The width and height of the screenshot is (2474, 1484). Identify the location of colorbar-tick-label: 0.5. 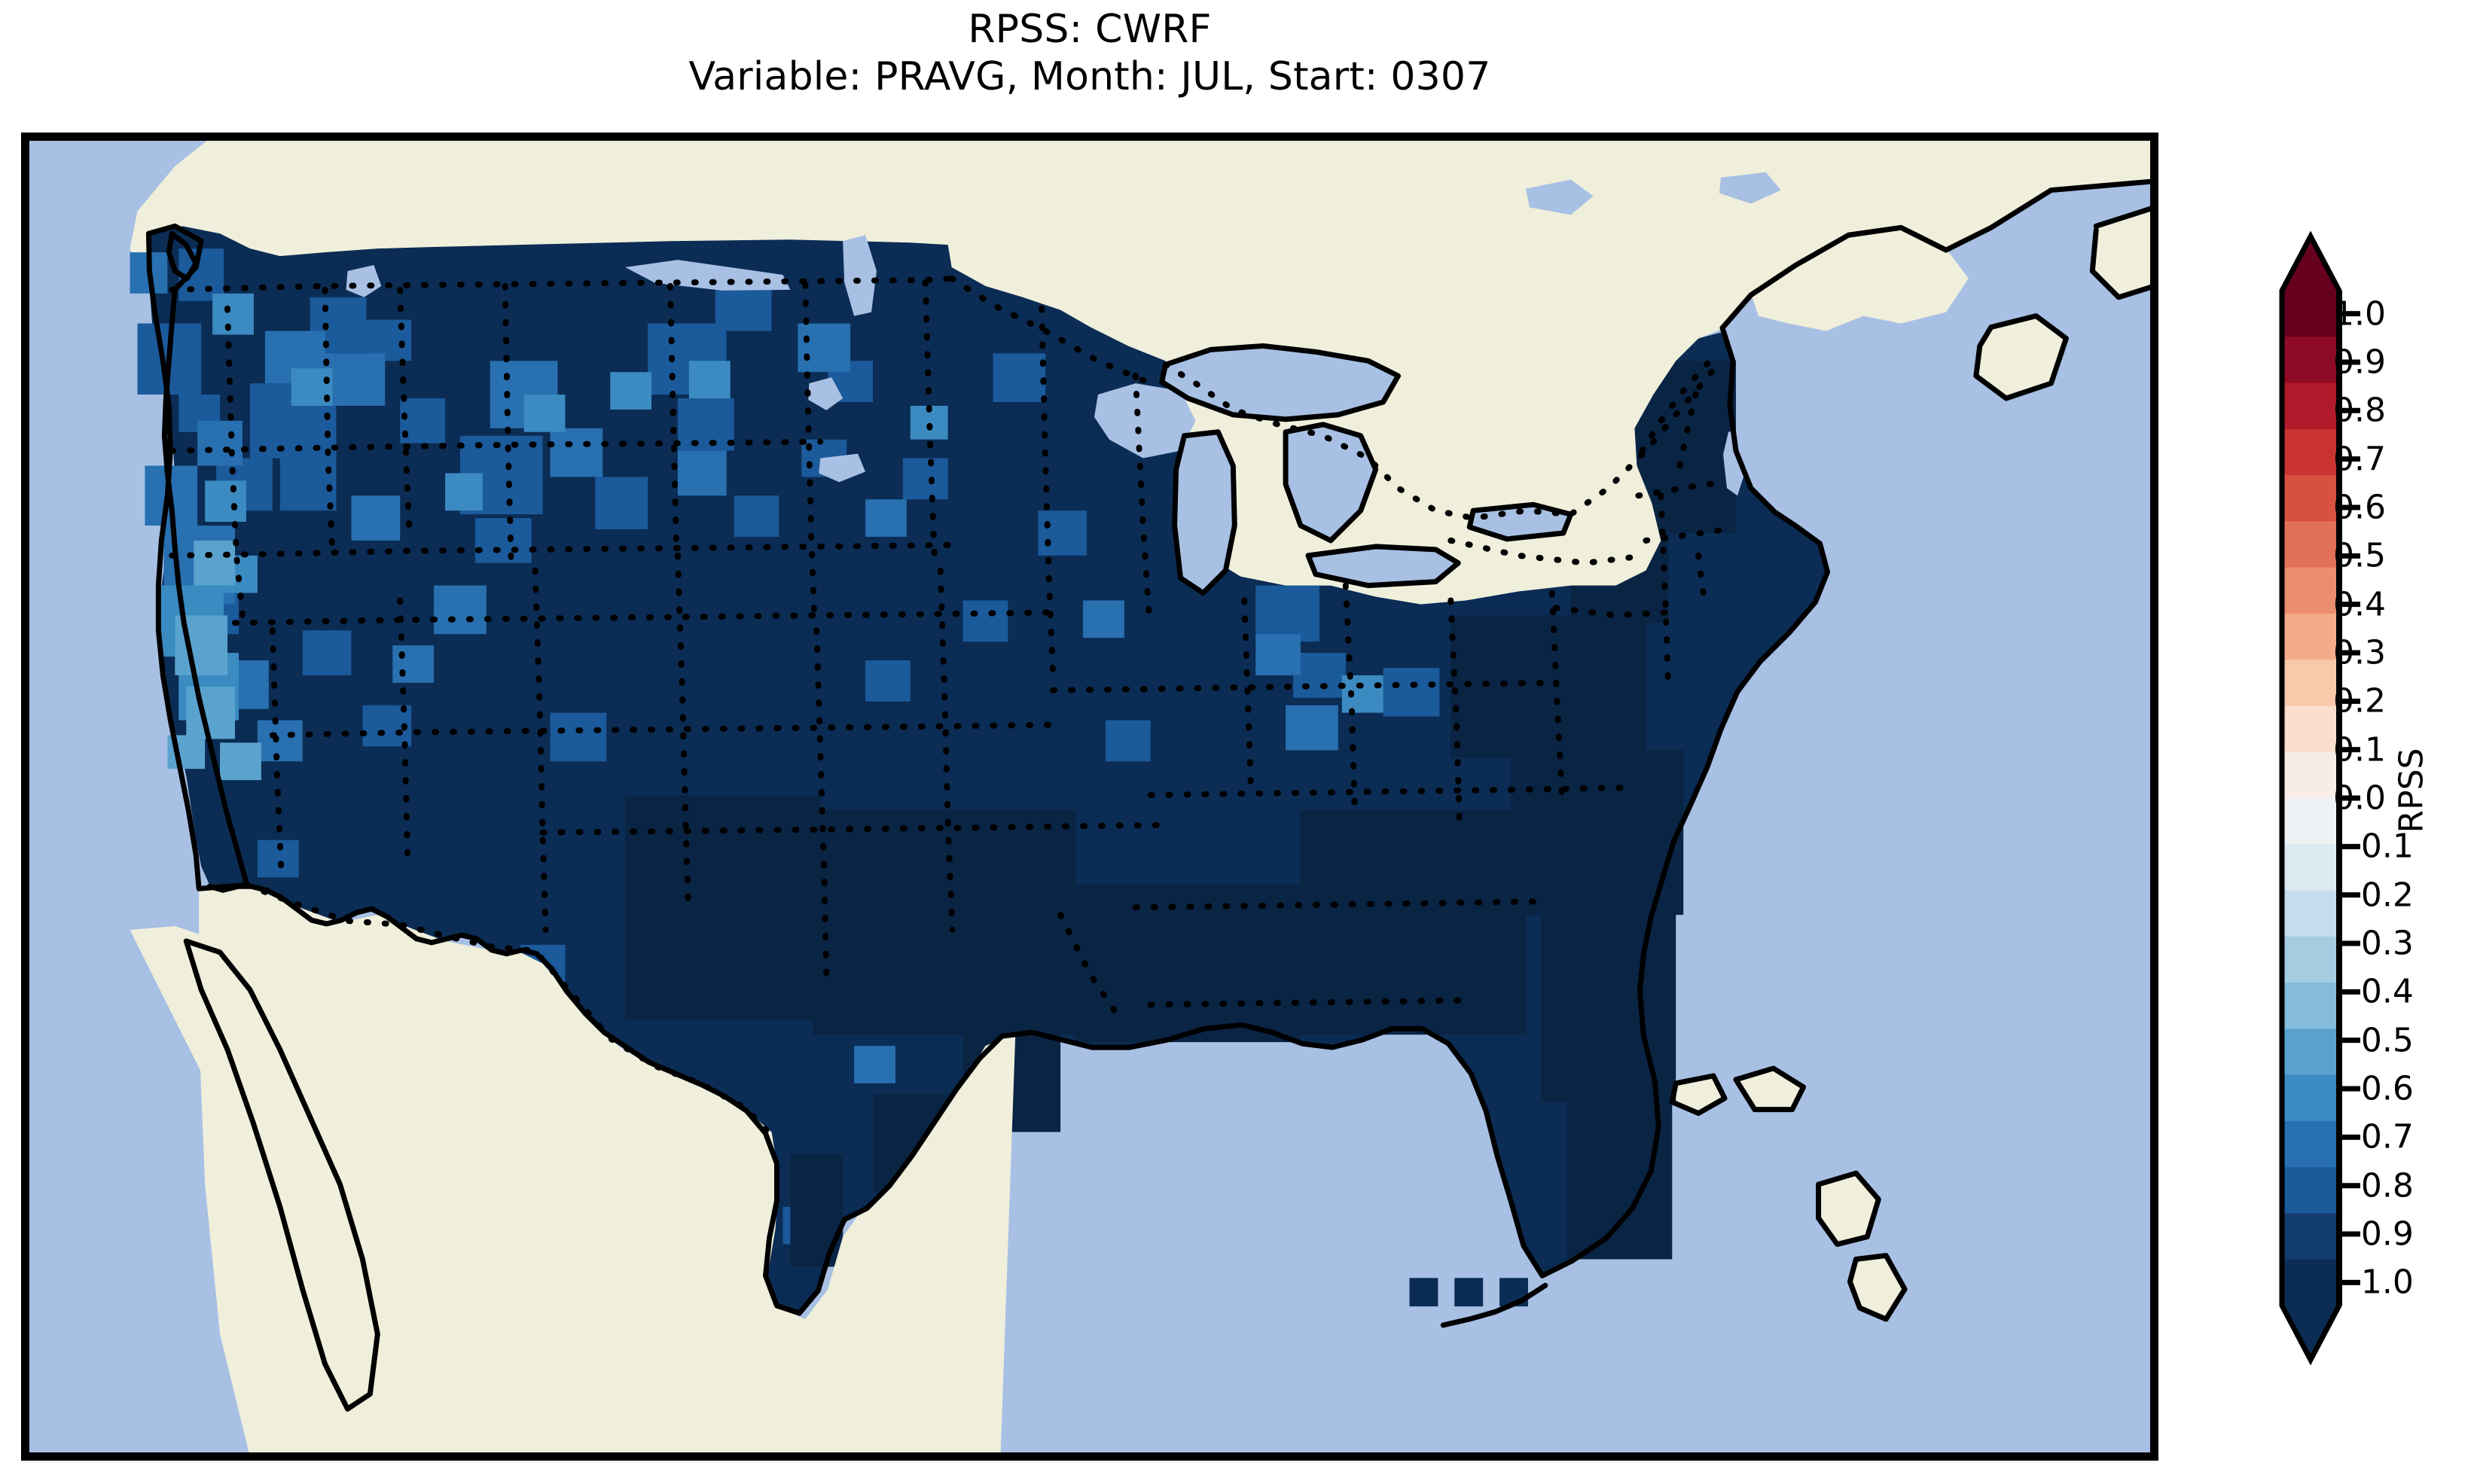
(2360, 555).